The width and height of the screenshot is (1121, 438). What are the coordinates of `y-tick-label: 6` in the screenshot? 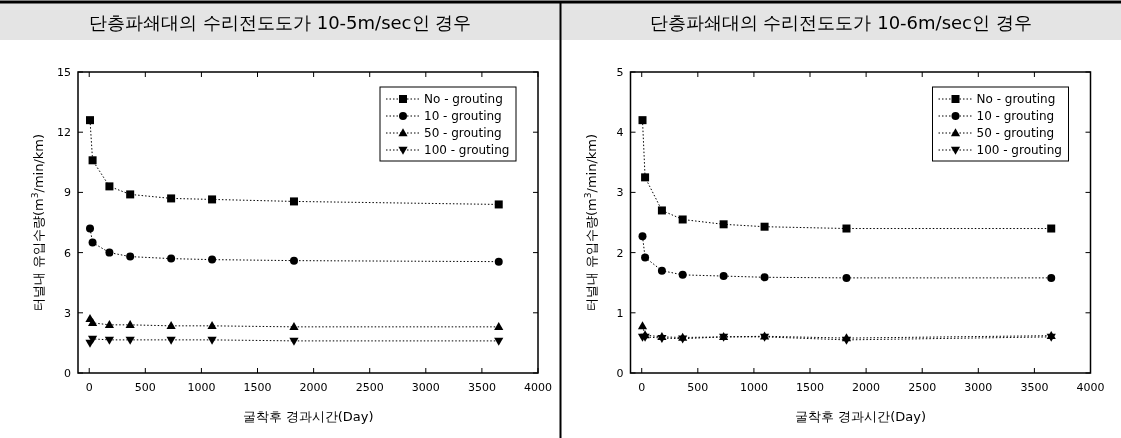 It's located at (67, 253).